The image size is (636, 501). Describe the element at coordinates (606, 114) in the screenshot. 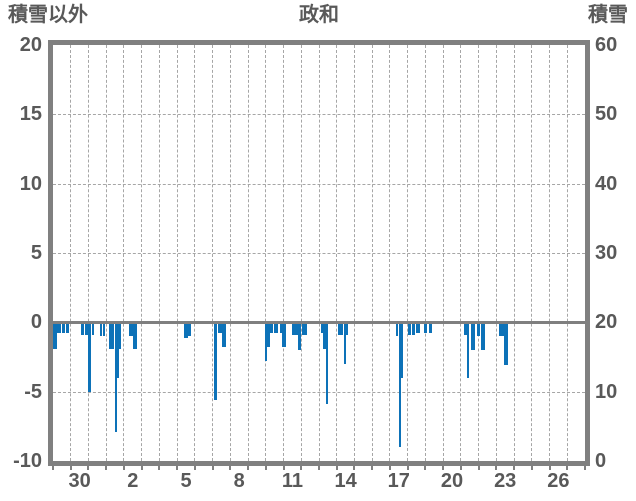

I see `right-axis-tick-label: 50` at that location.